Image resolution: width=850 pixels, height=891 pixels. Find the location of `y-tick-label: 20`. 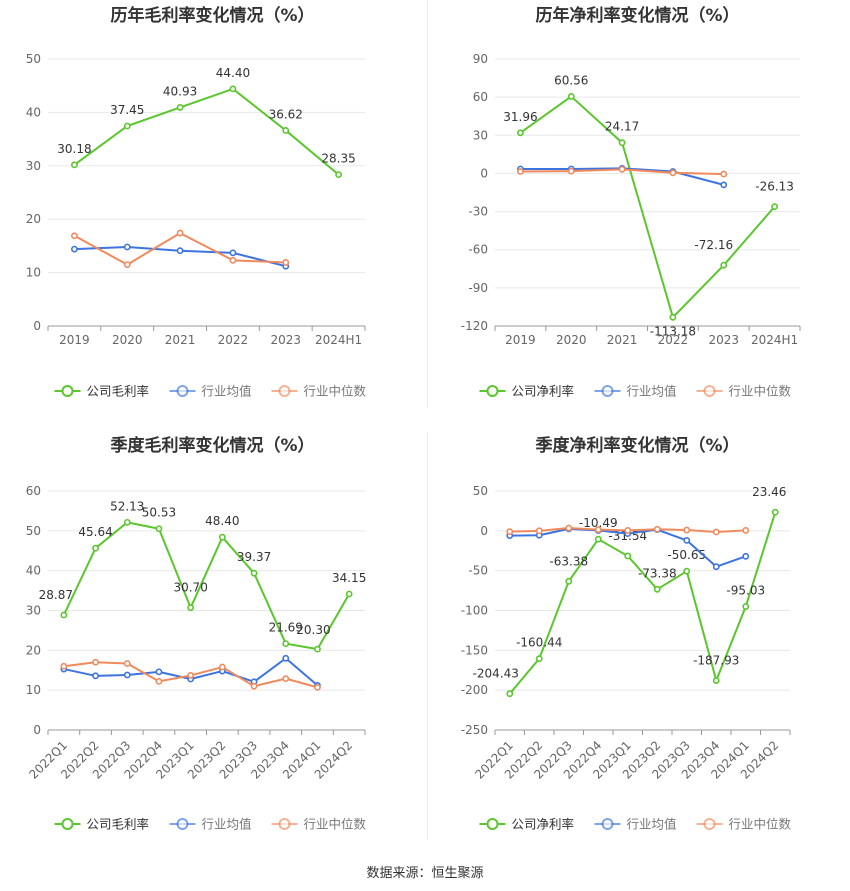

y-tick-label: 20 is located at coordinates (33, 219).